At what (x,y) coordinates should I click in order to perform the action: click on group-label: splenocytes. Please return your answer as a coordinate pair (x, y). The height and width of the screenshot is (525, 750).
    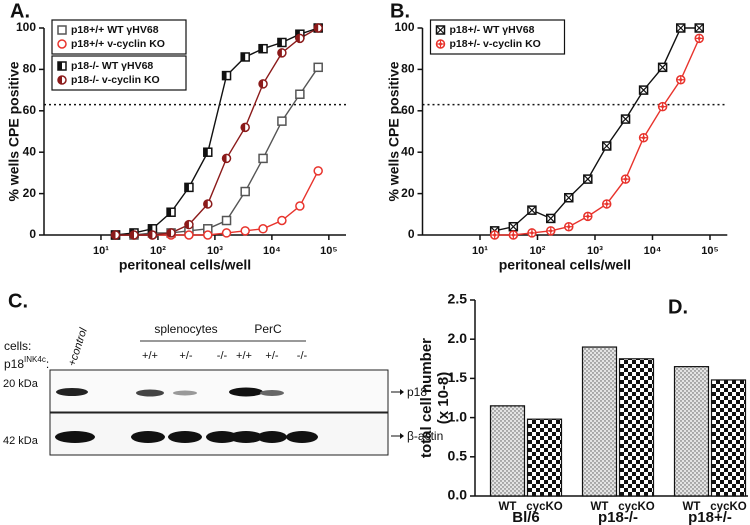
    Looking at the image, I should click on (185, 329).